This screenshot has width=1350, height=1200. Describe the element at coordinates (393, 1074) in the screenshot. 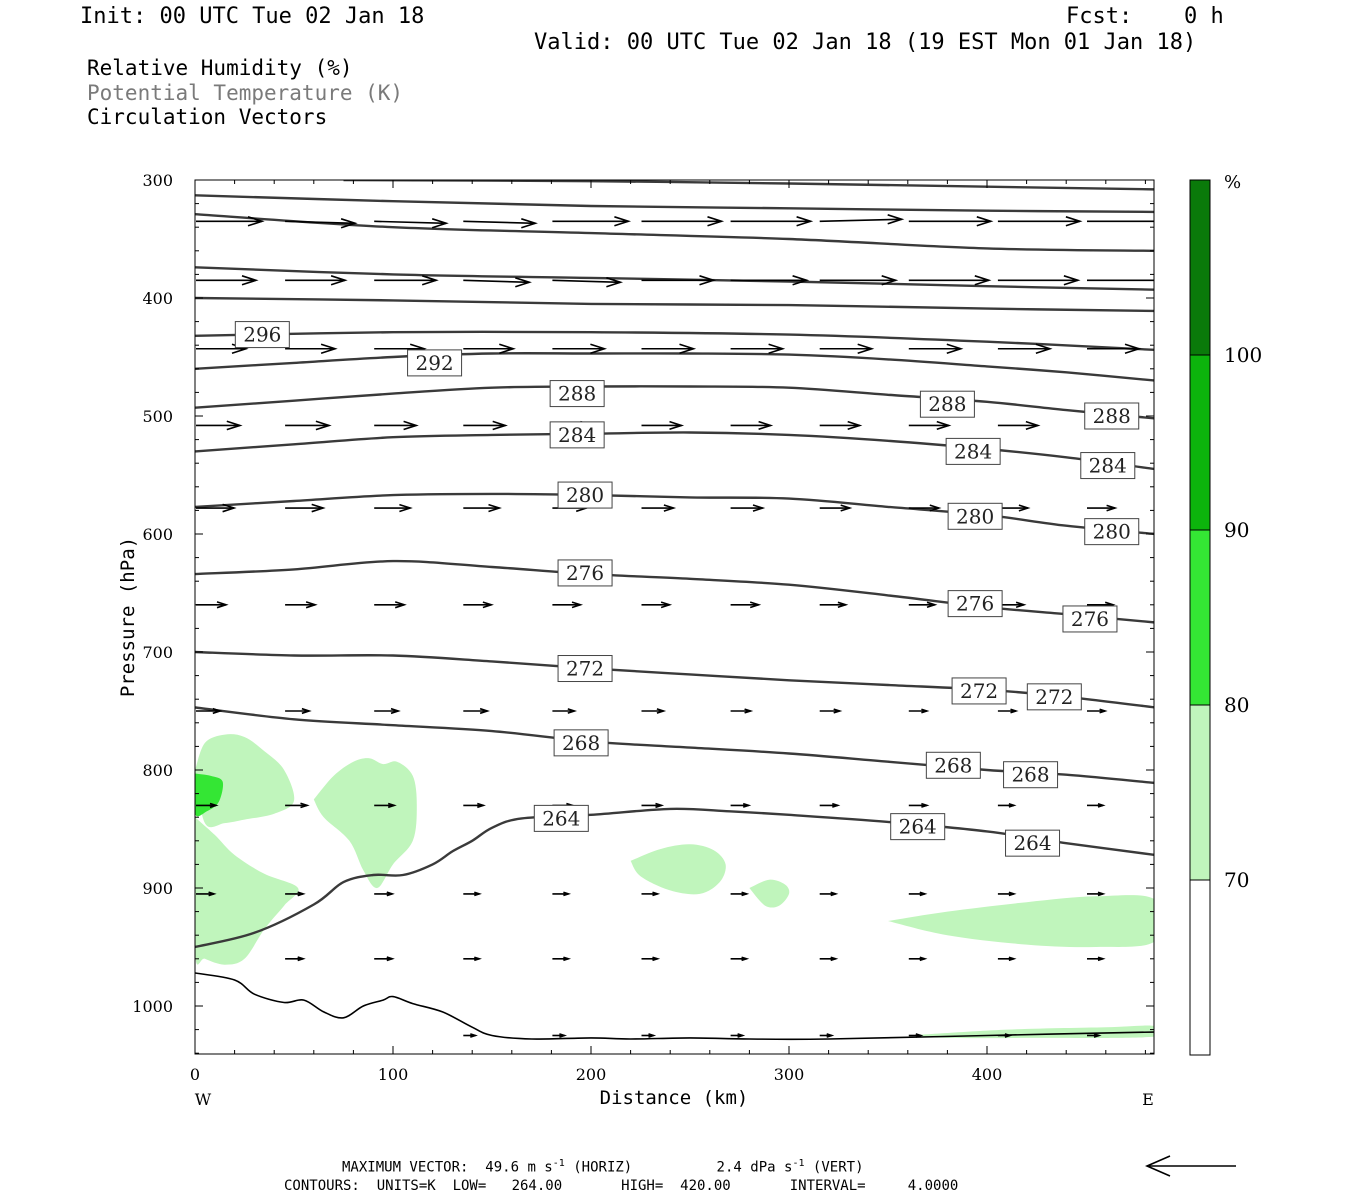

I see `x-tick-label: 100` at that location.